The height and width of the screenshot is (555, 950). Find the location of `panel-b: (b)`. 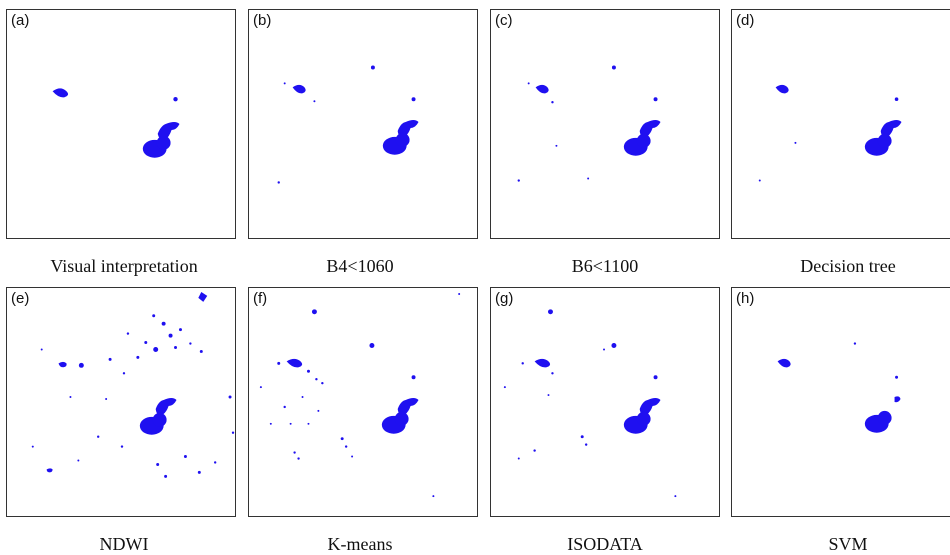

panel-b: (b) is located at coordinates (363, 124).